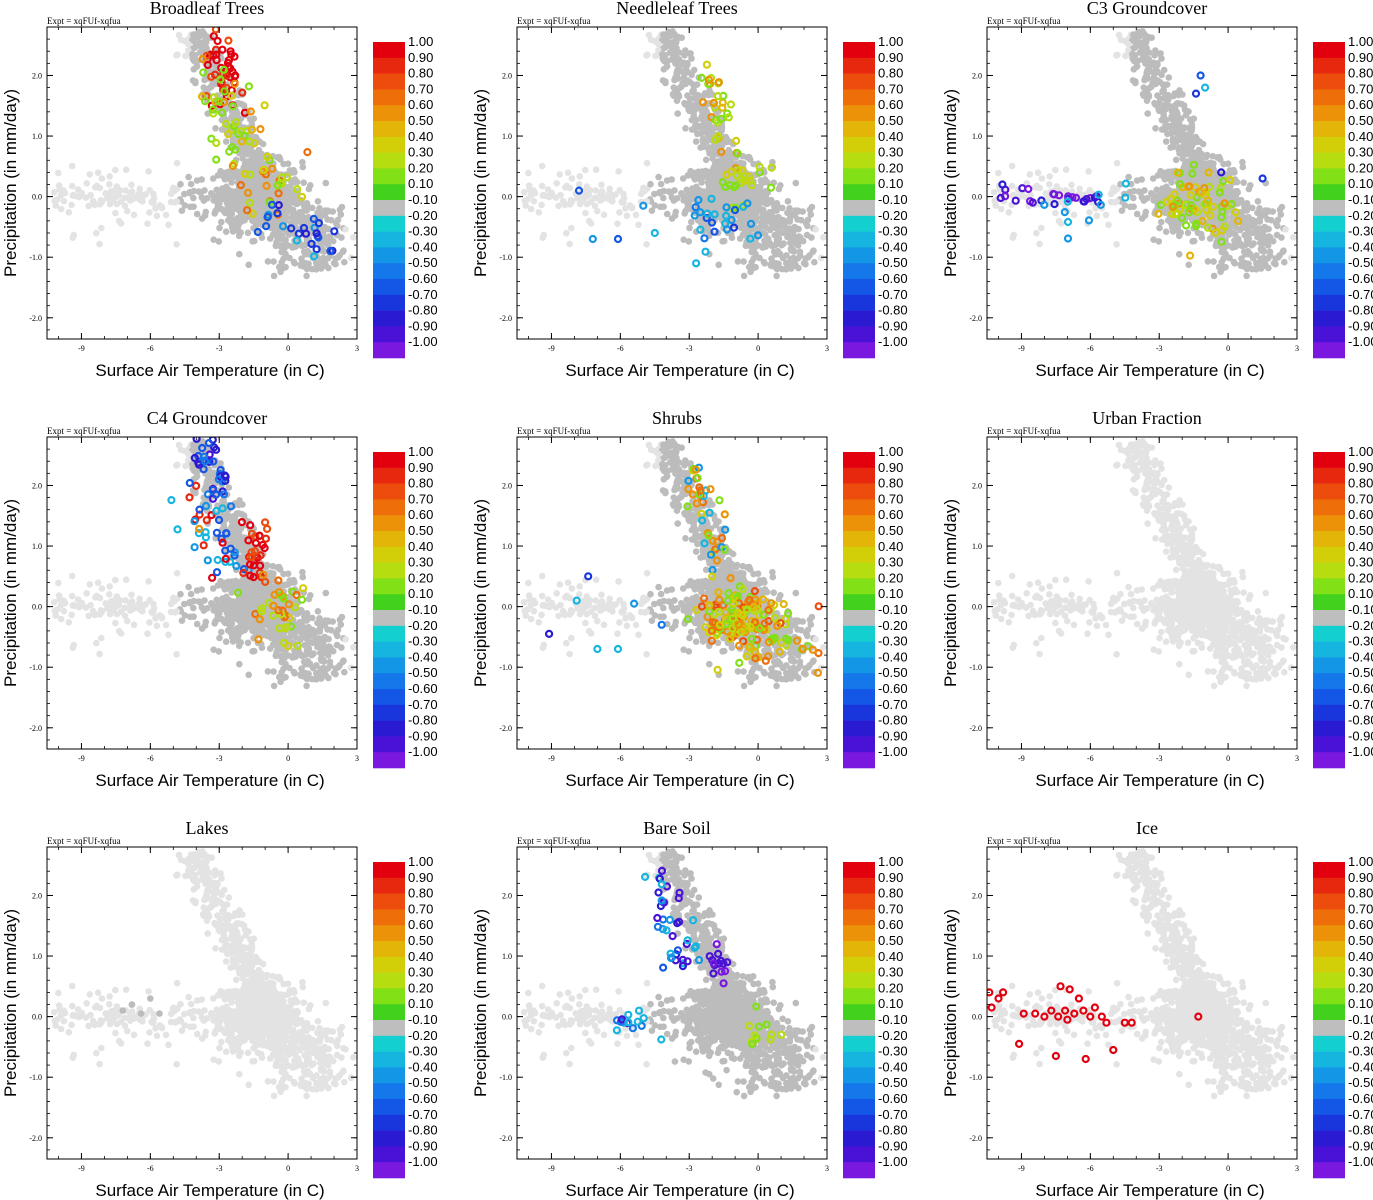  Describe the element at coordinates (1143, 154) in the screenshot. I see `scatter-points` at that location.